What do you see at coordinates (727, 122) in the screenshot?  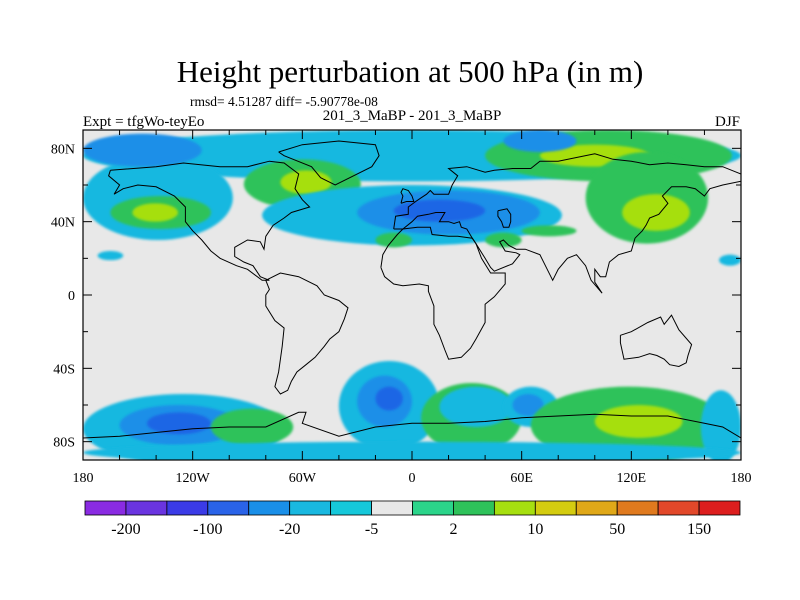 I see `subtitle-right: DJF` at bounding box center [727, 122].